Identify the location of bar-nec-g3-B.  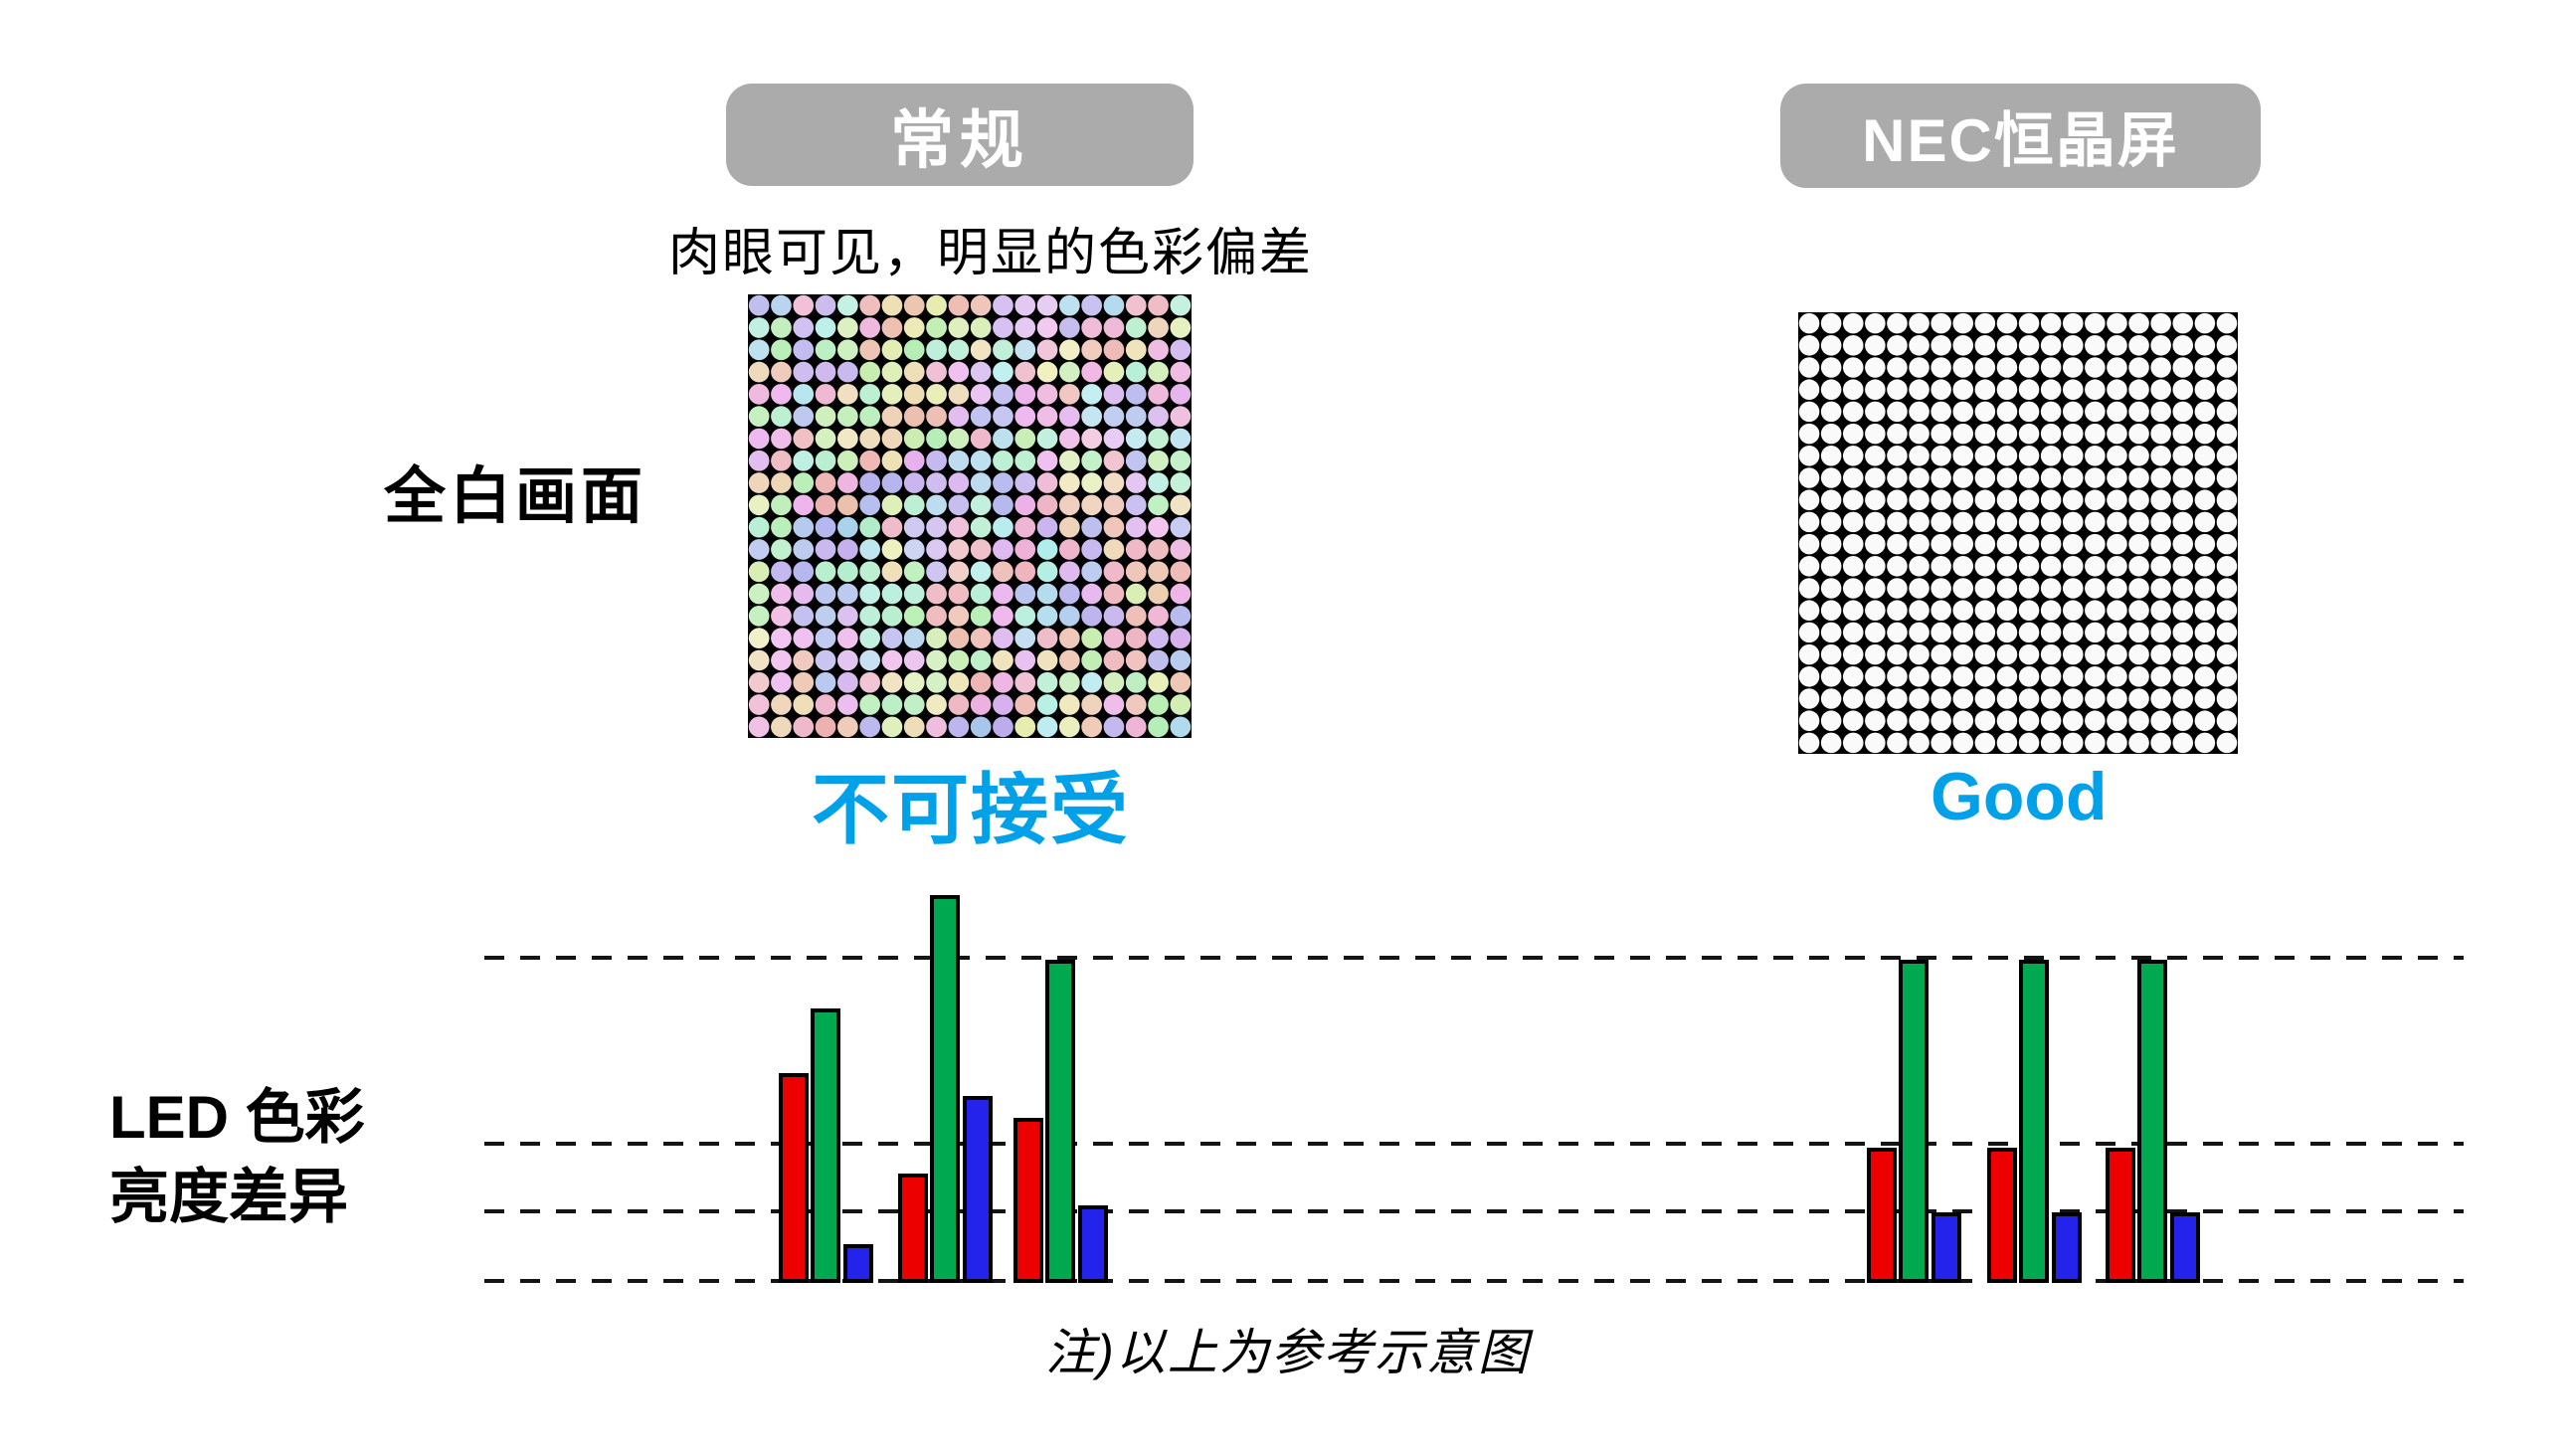
(2185, 1247).